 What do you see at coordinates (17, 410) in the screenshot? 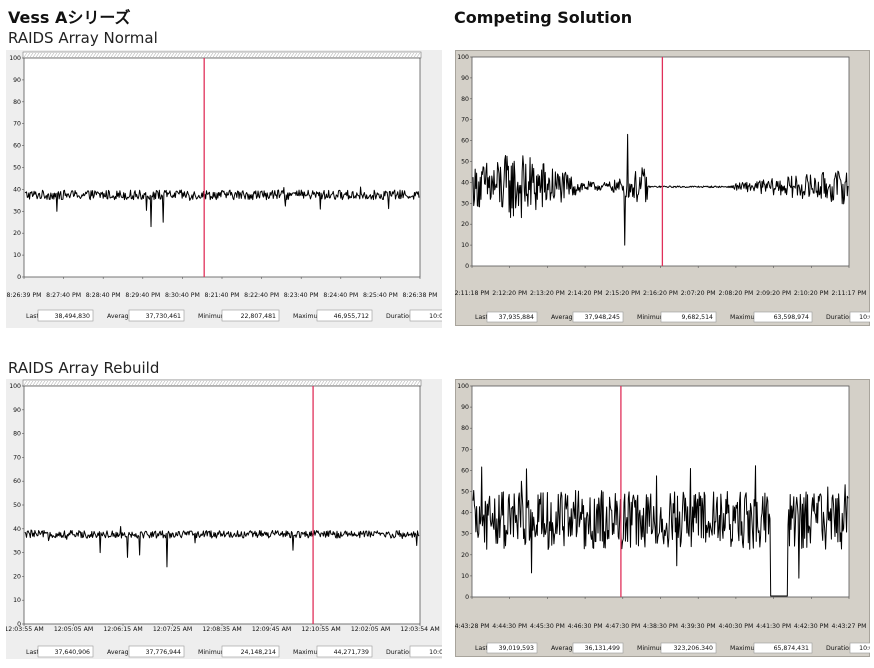
I see `y-tick-label: 90` at bounding box center [17, 410].